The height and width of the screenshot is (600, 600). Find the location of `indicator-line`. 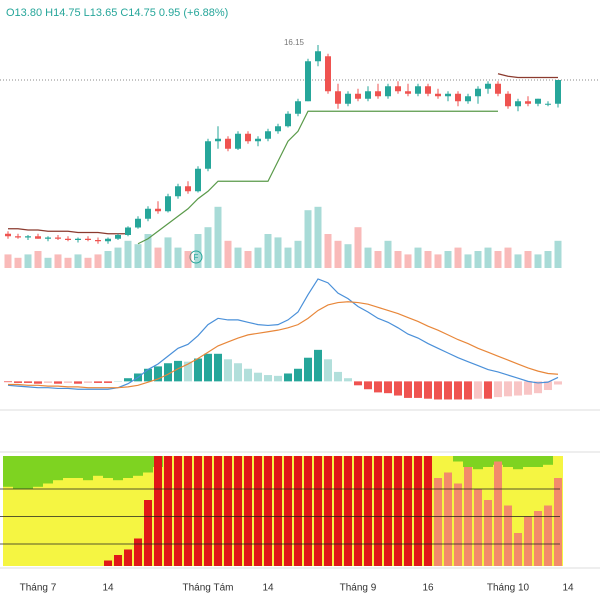

indicator-line is located at coordinates (317, 177).